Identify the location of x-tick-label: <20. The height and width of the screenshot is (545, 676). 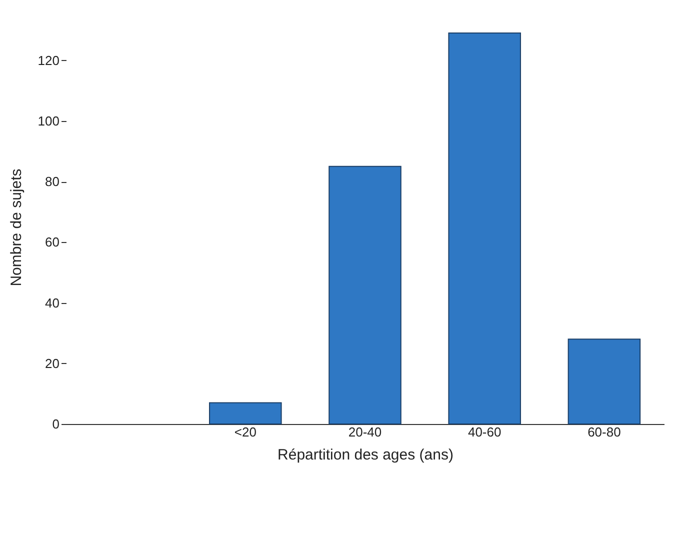
(245, 432).